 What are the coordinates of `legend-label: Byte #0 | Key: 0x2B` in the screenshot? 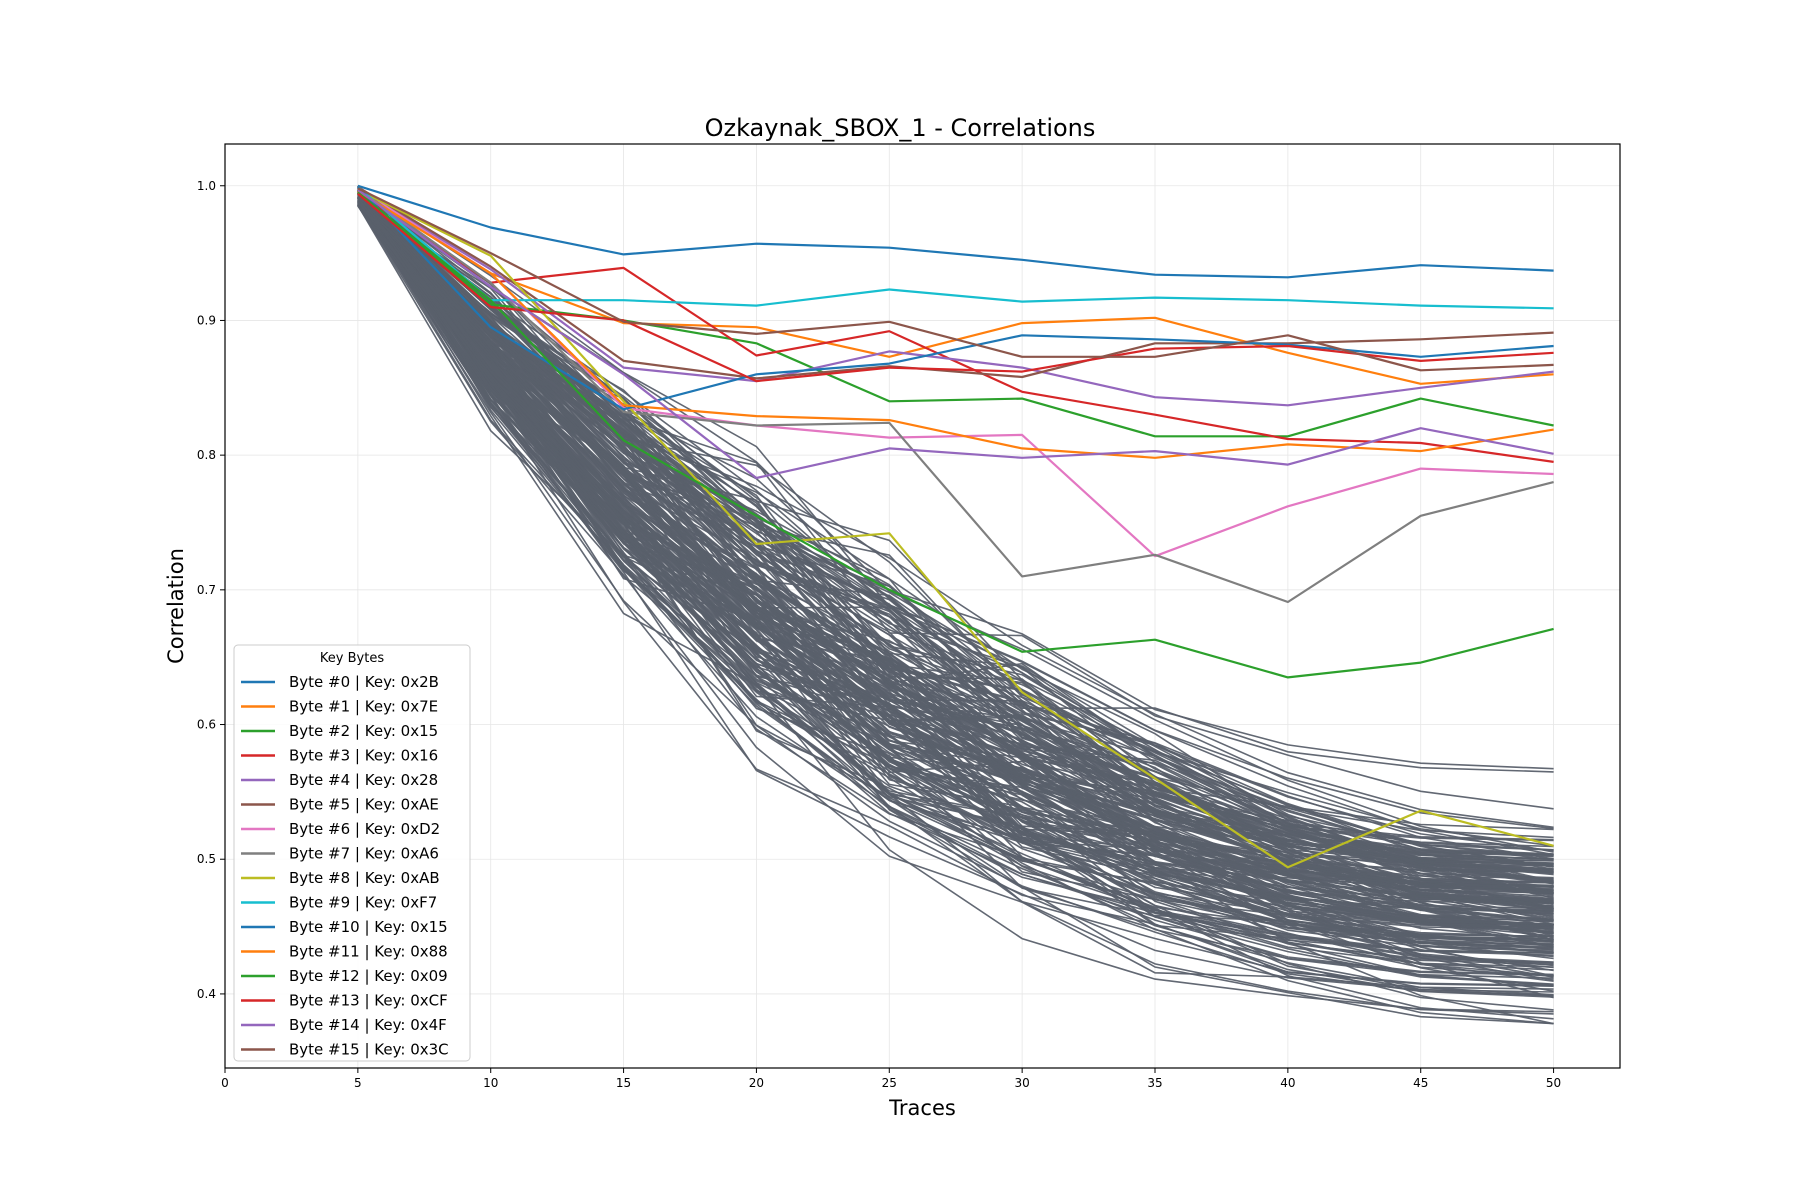 It's located at (364, 682).